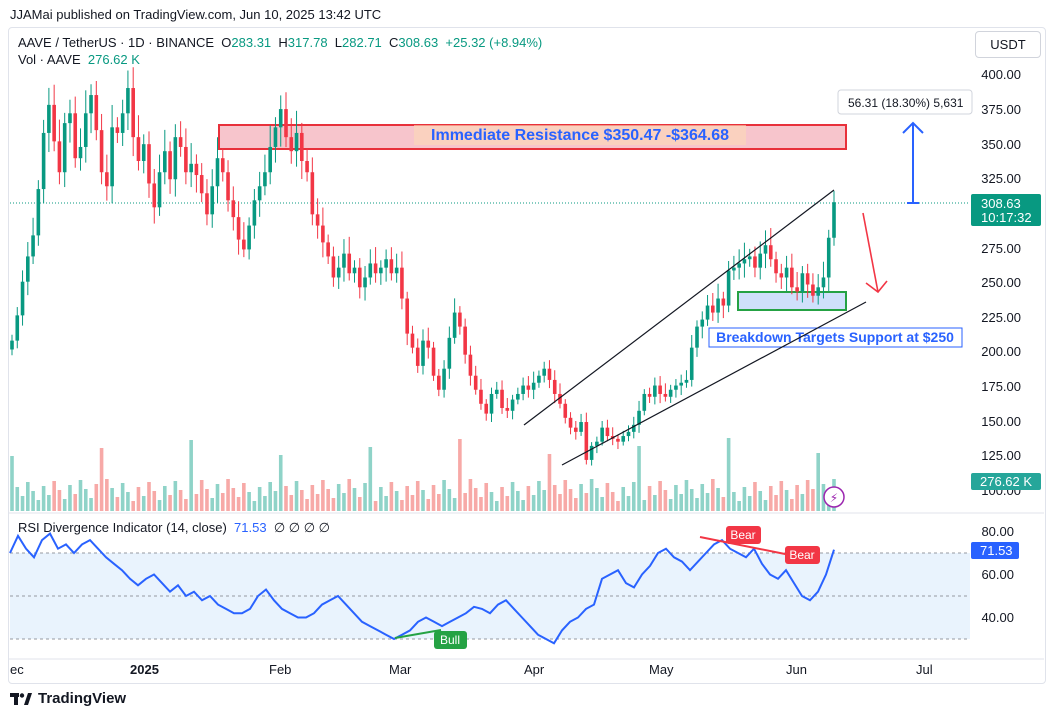  I want to click on high-label: H, so click(283, 42).